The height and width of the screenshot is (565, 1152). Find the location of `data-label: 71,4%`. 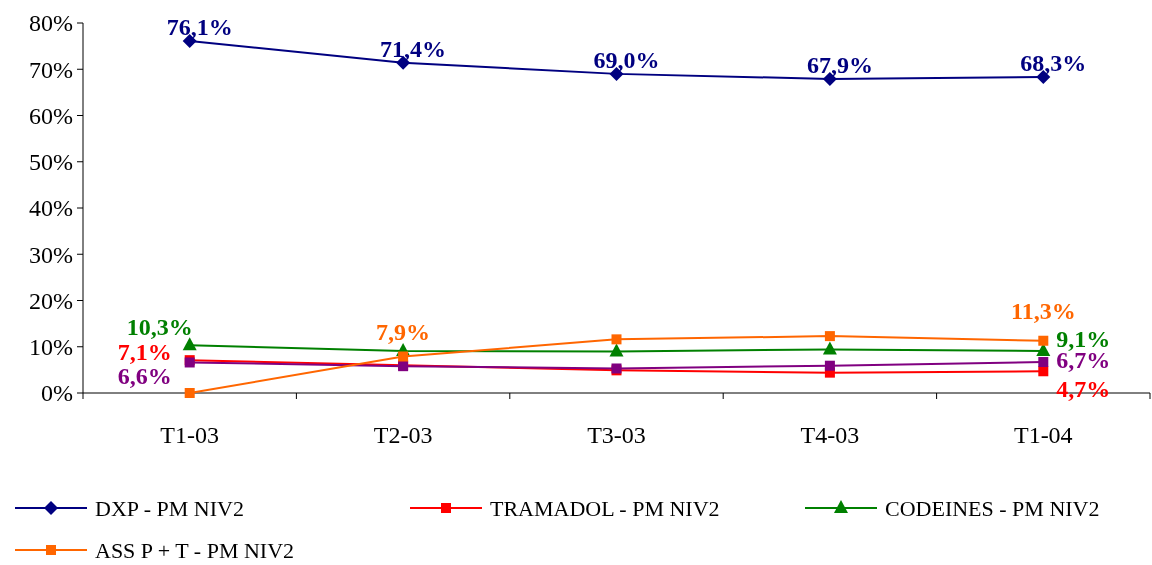

data-label: 71,4% is located at coordinates (413, 48).